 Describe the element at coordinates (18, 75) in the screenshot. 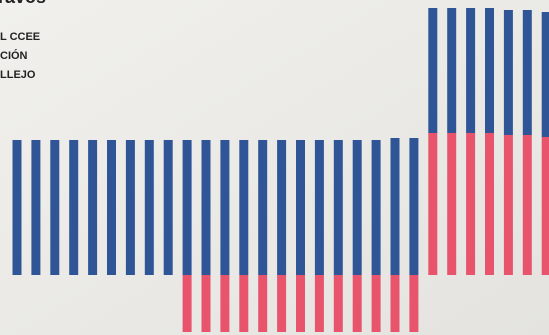

I see `annotation: LLEJO` at that location.